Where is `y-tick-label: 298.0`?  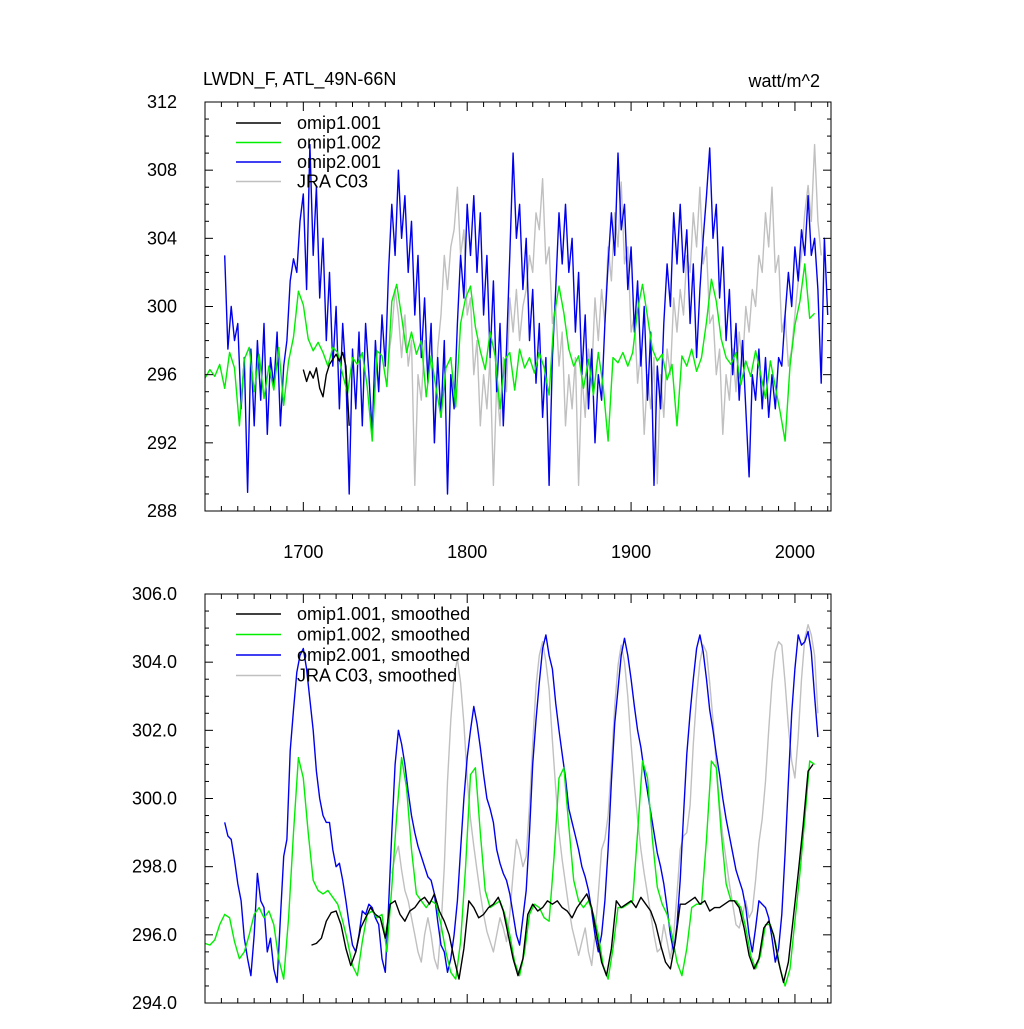
y-tick-label: 298.0 is located at coordinates (154, 867).